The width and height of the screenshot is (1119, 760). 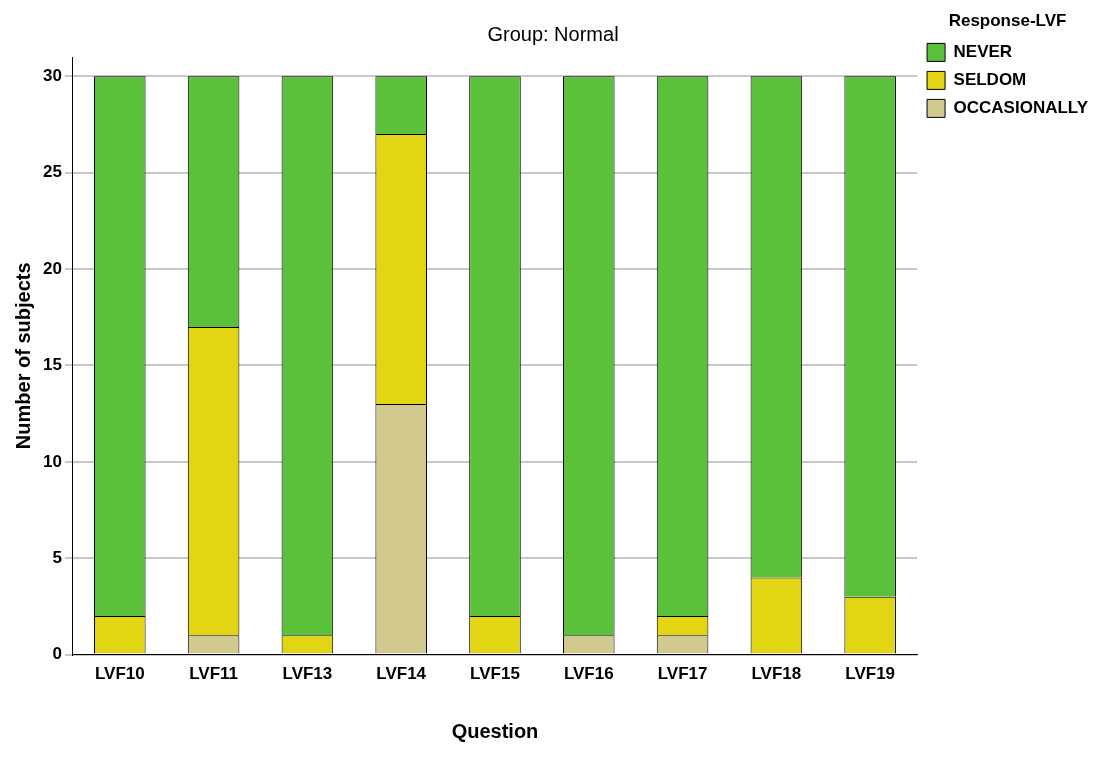 I want to click on y-tick-label: 20, so click(x=52, y=268).